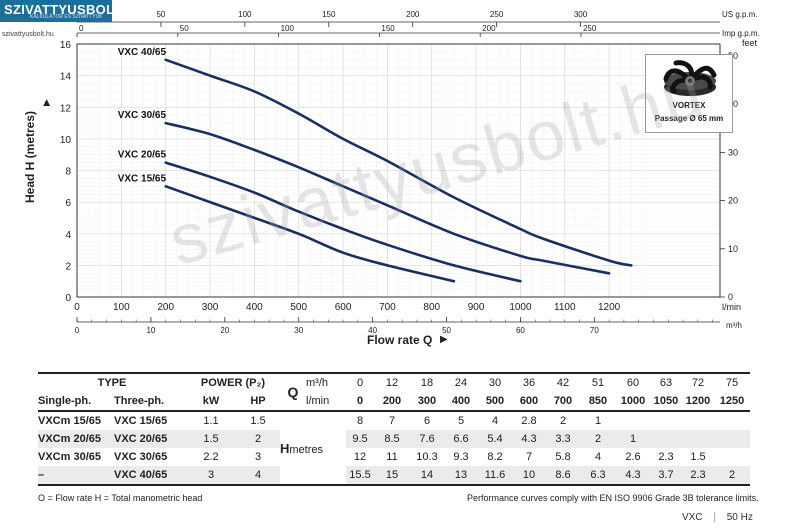  Describe the element at coordinates (444, 339) in the screenshot. I see `x-axis-arrow-icon: ▶` at that location.